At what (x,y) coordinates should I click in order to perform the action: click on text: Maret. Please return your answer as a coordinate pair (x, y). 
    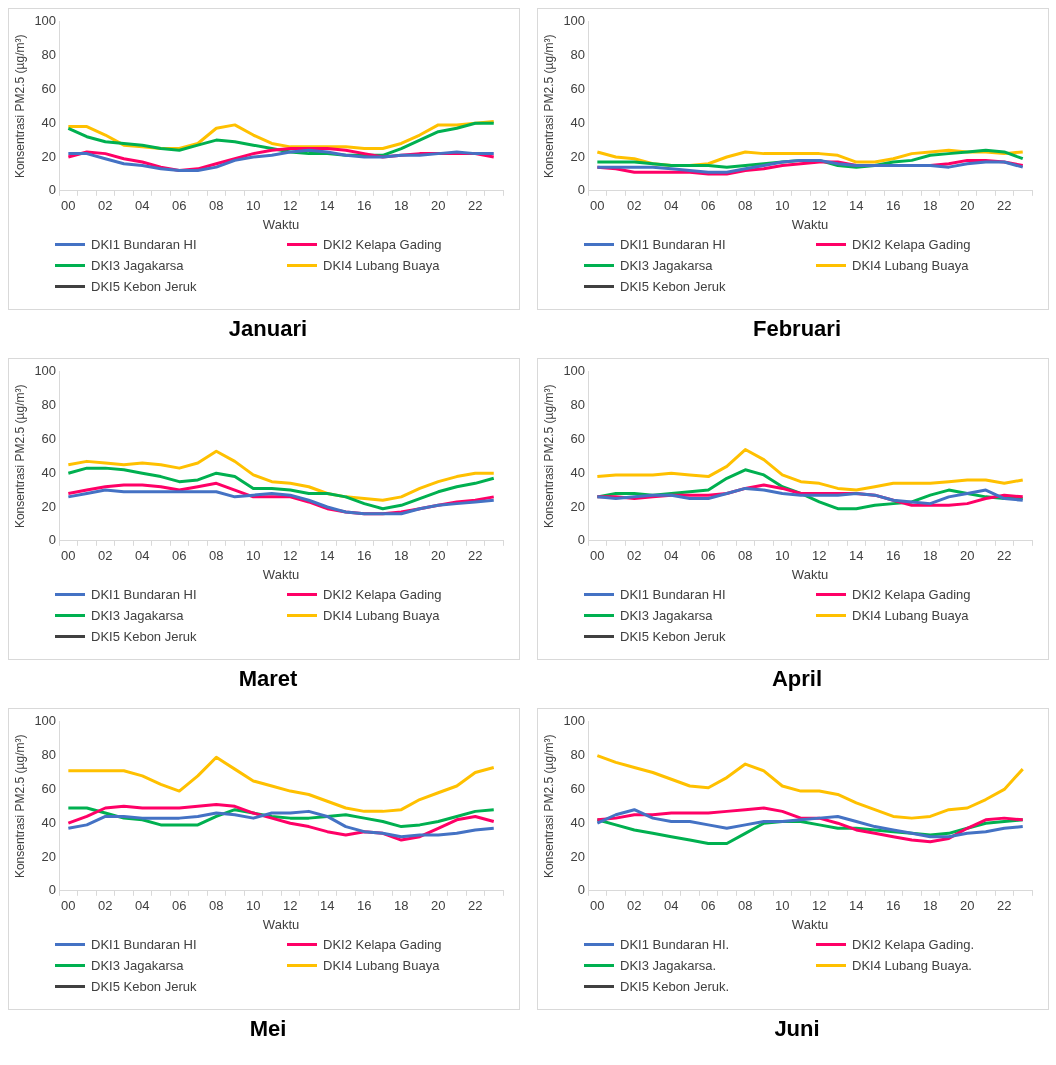
    Looking at the image, I should click on (268, 679).